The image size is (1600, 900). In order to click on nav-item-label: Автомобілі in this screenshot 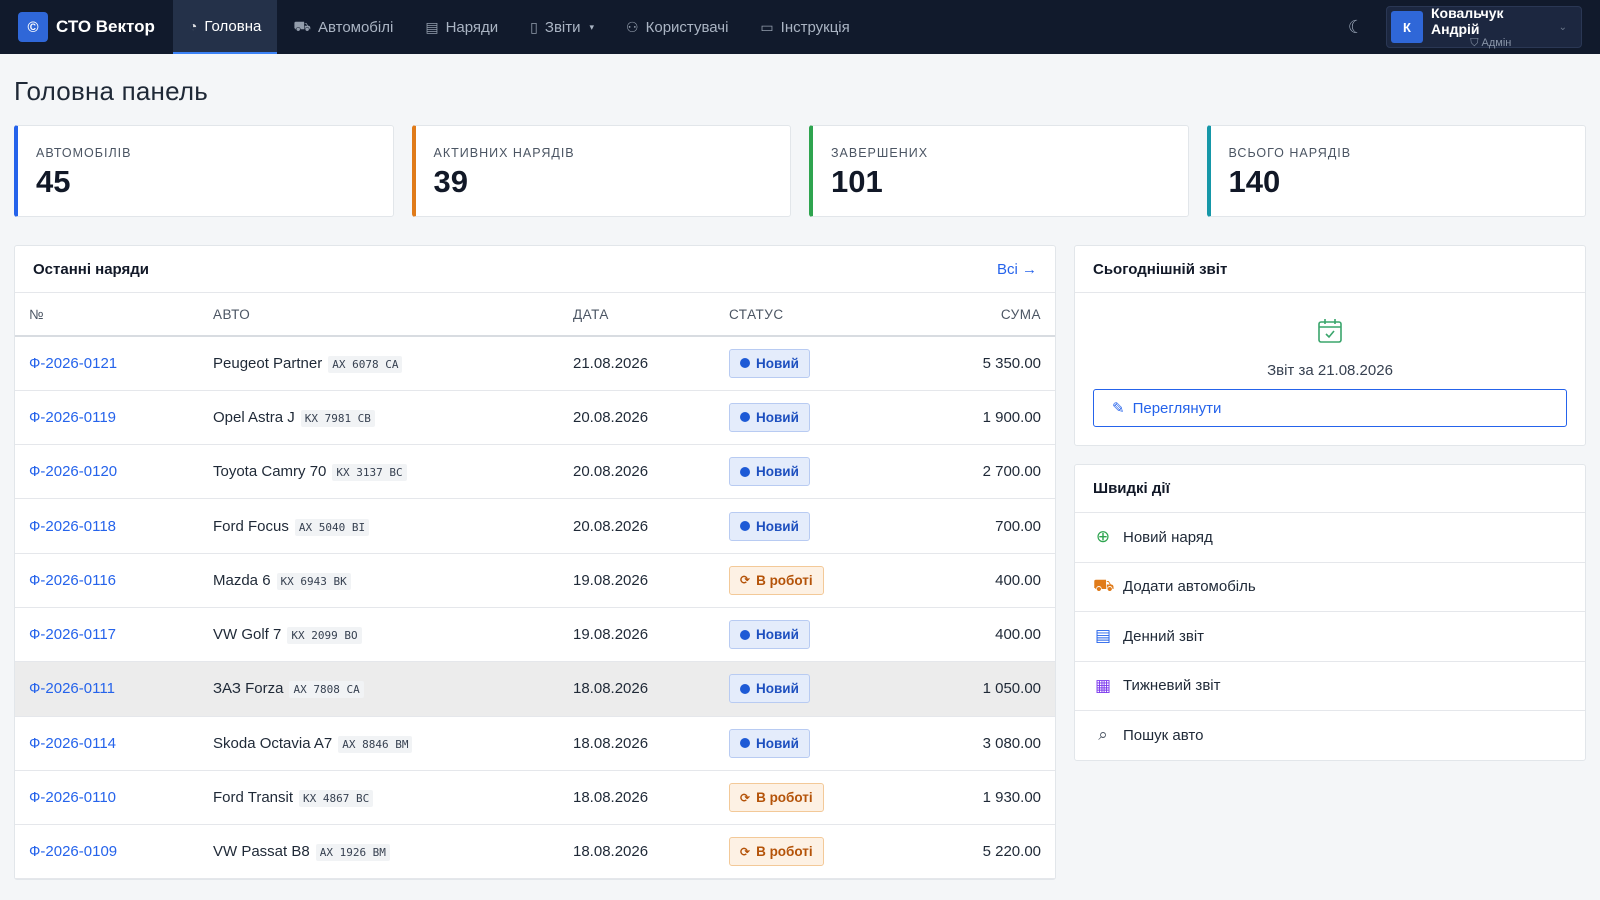, I will do `click(355, 27)`.